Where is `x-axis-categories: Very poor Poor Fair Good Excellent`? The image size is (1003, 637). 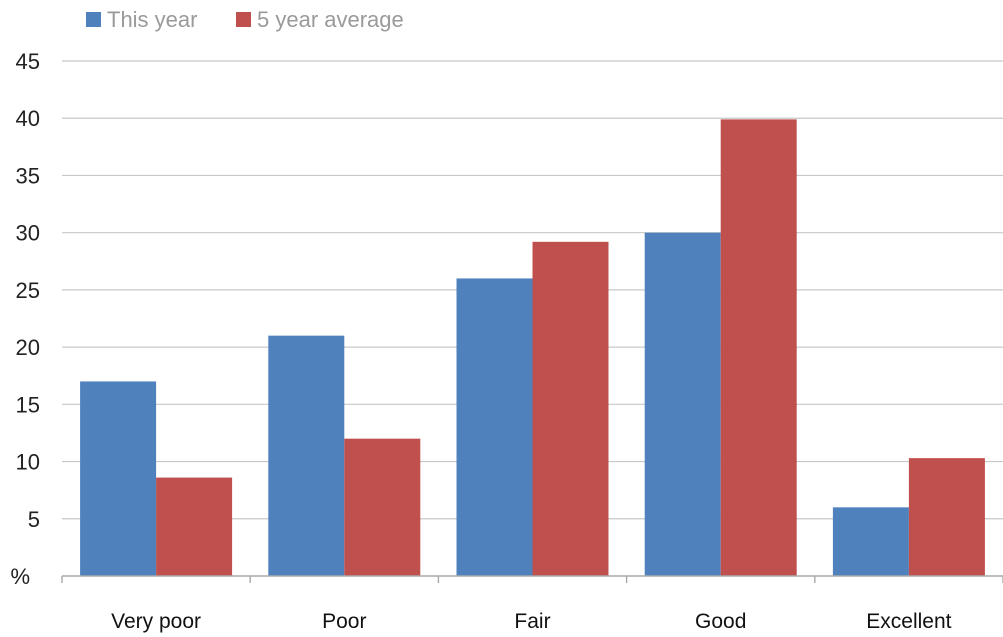 x-axis-categories: Very poor Poor Fair Good Excellent is located at coordinates (531, 621).